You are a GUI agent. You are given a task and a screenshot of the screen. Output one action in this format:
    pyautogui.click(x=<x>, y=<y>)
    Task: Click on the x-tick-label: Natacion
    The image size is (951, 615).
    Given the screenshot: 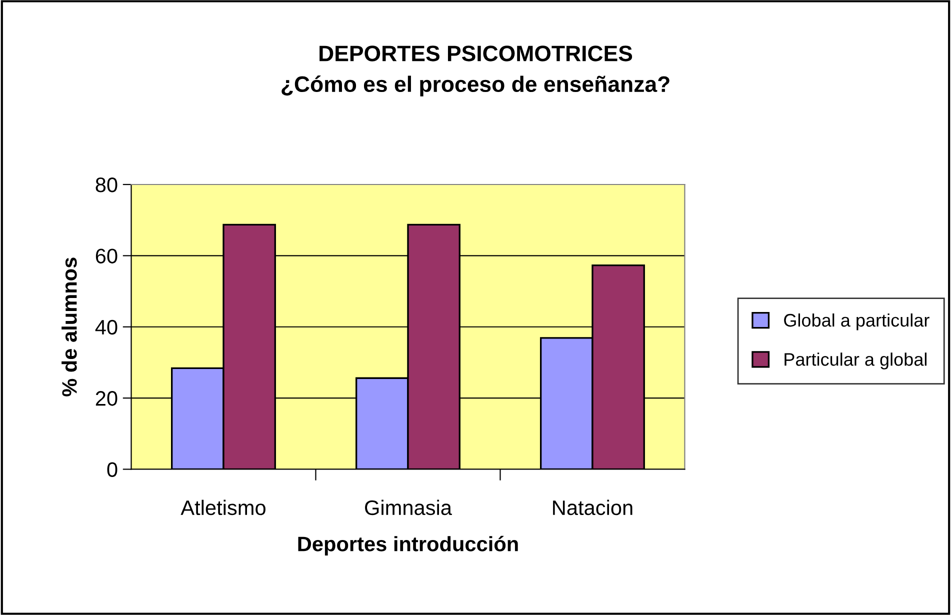 What is the action you would take?
    pyautogui.click(x=592, y=508)
    